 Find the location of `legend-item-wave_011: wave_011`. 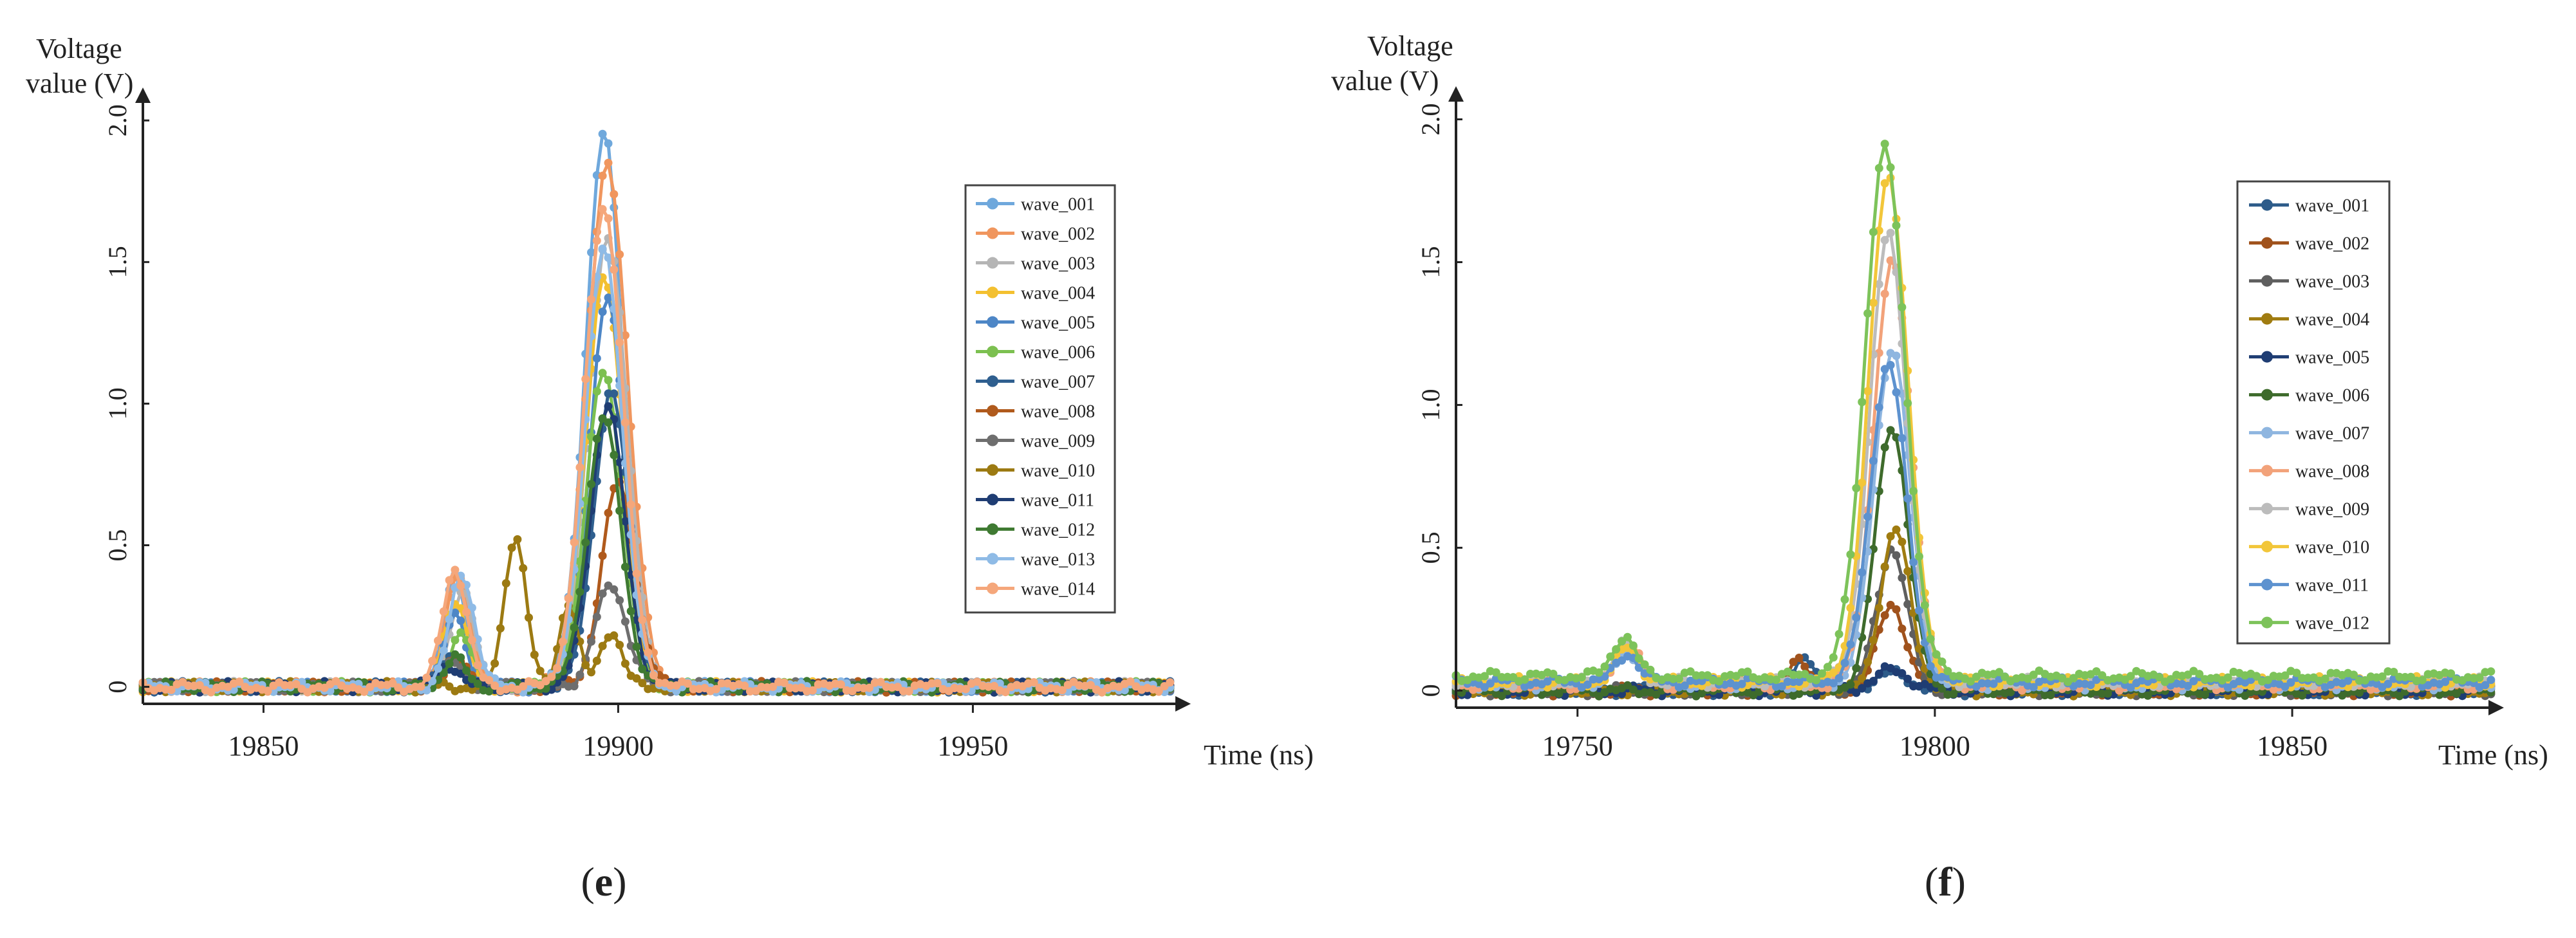

legend-item-wave_011: wave_011 is located at coordinates (1035, 501).